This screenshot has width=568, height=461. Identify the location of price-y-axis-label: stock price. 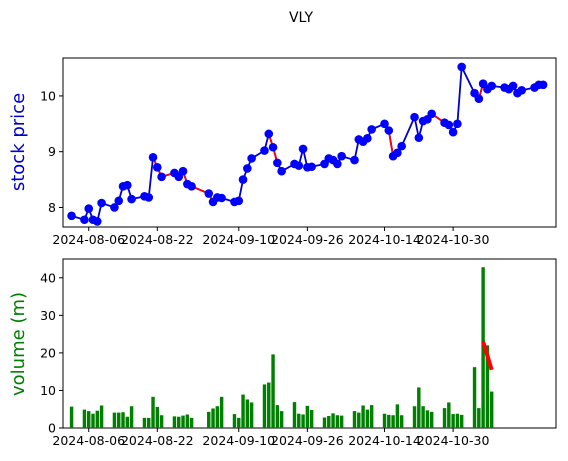
(18, 142).